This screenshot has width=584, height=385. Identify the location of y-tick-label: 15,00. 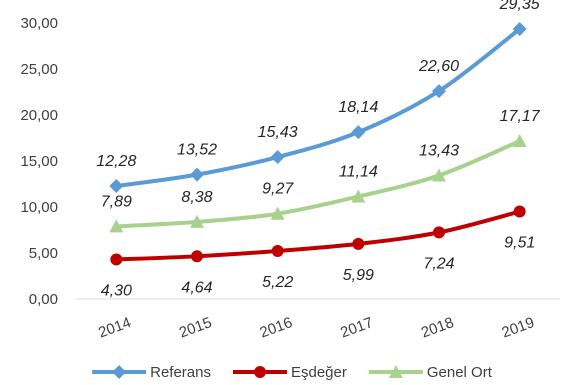
(39, 161).